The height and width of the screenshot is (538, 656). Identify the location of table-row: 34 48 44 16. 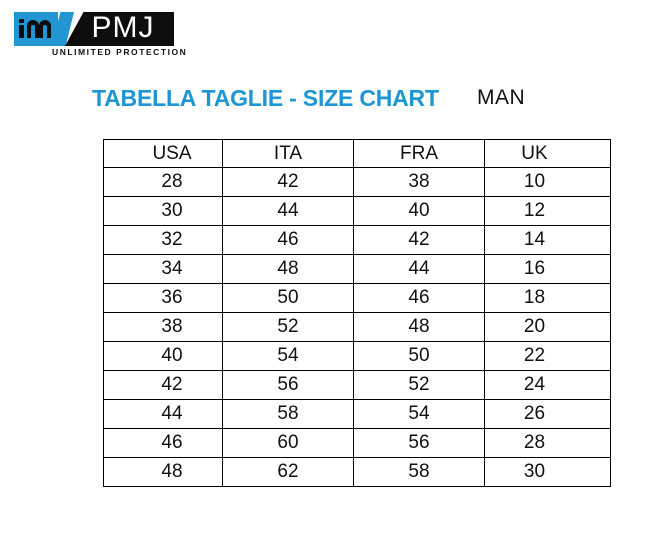
(357, 269).